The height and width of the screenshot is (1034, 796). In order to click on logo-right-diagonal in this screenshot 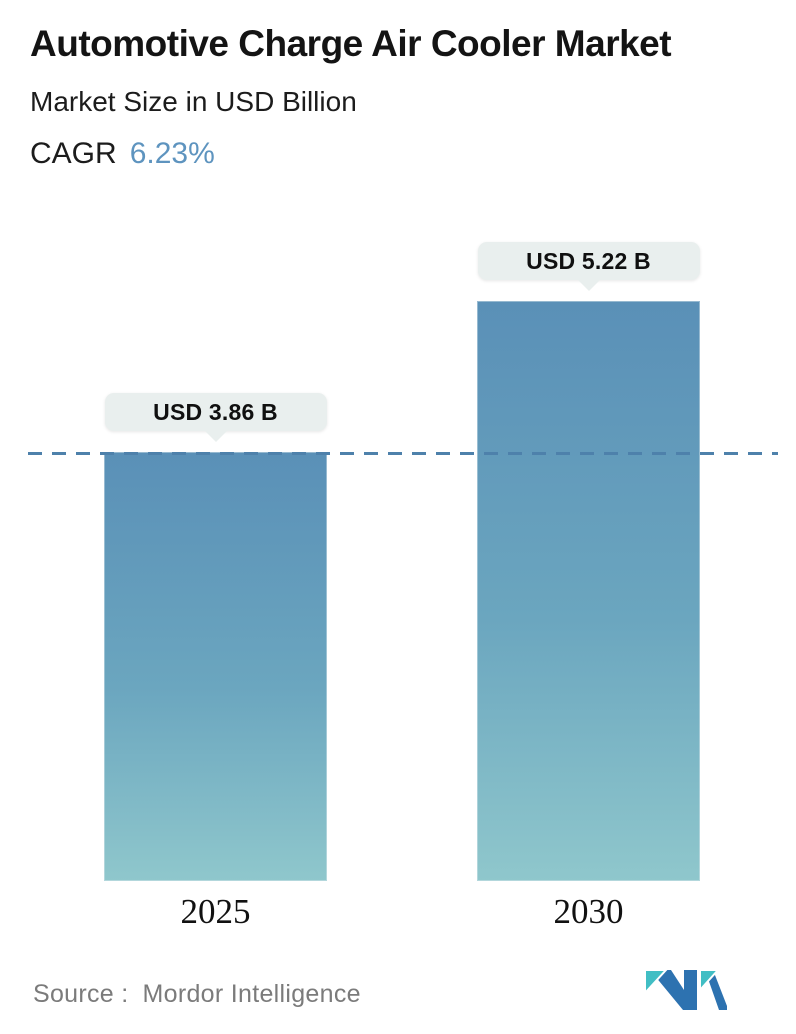, I will do `click(716, 990)`.